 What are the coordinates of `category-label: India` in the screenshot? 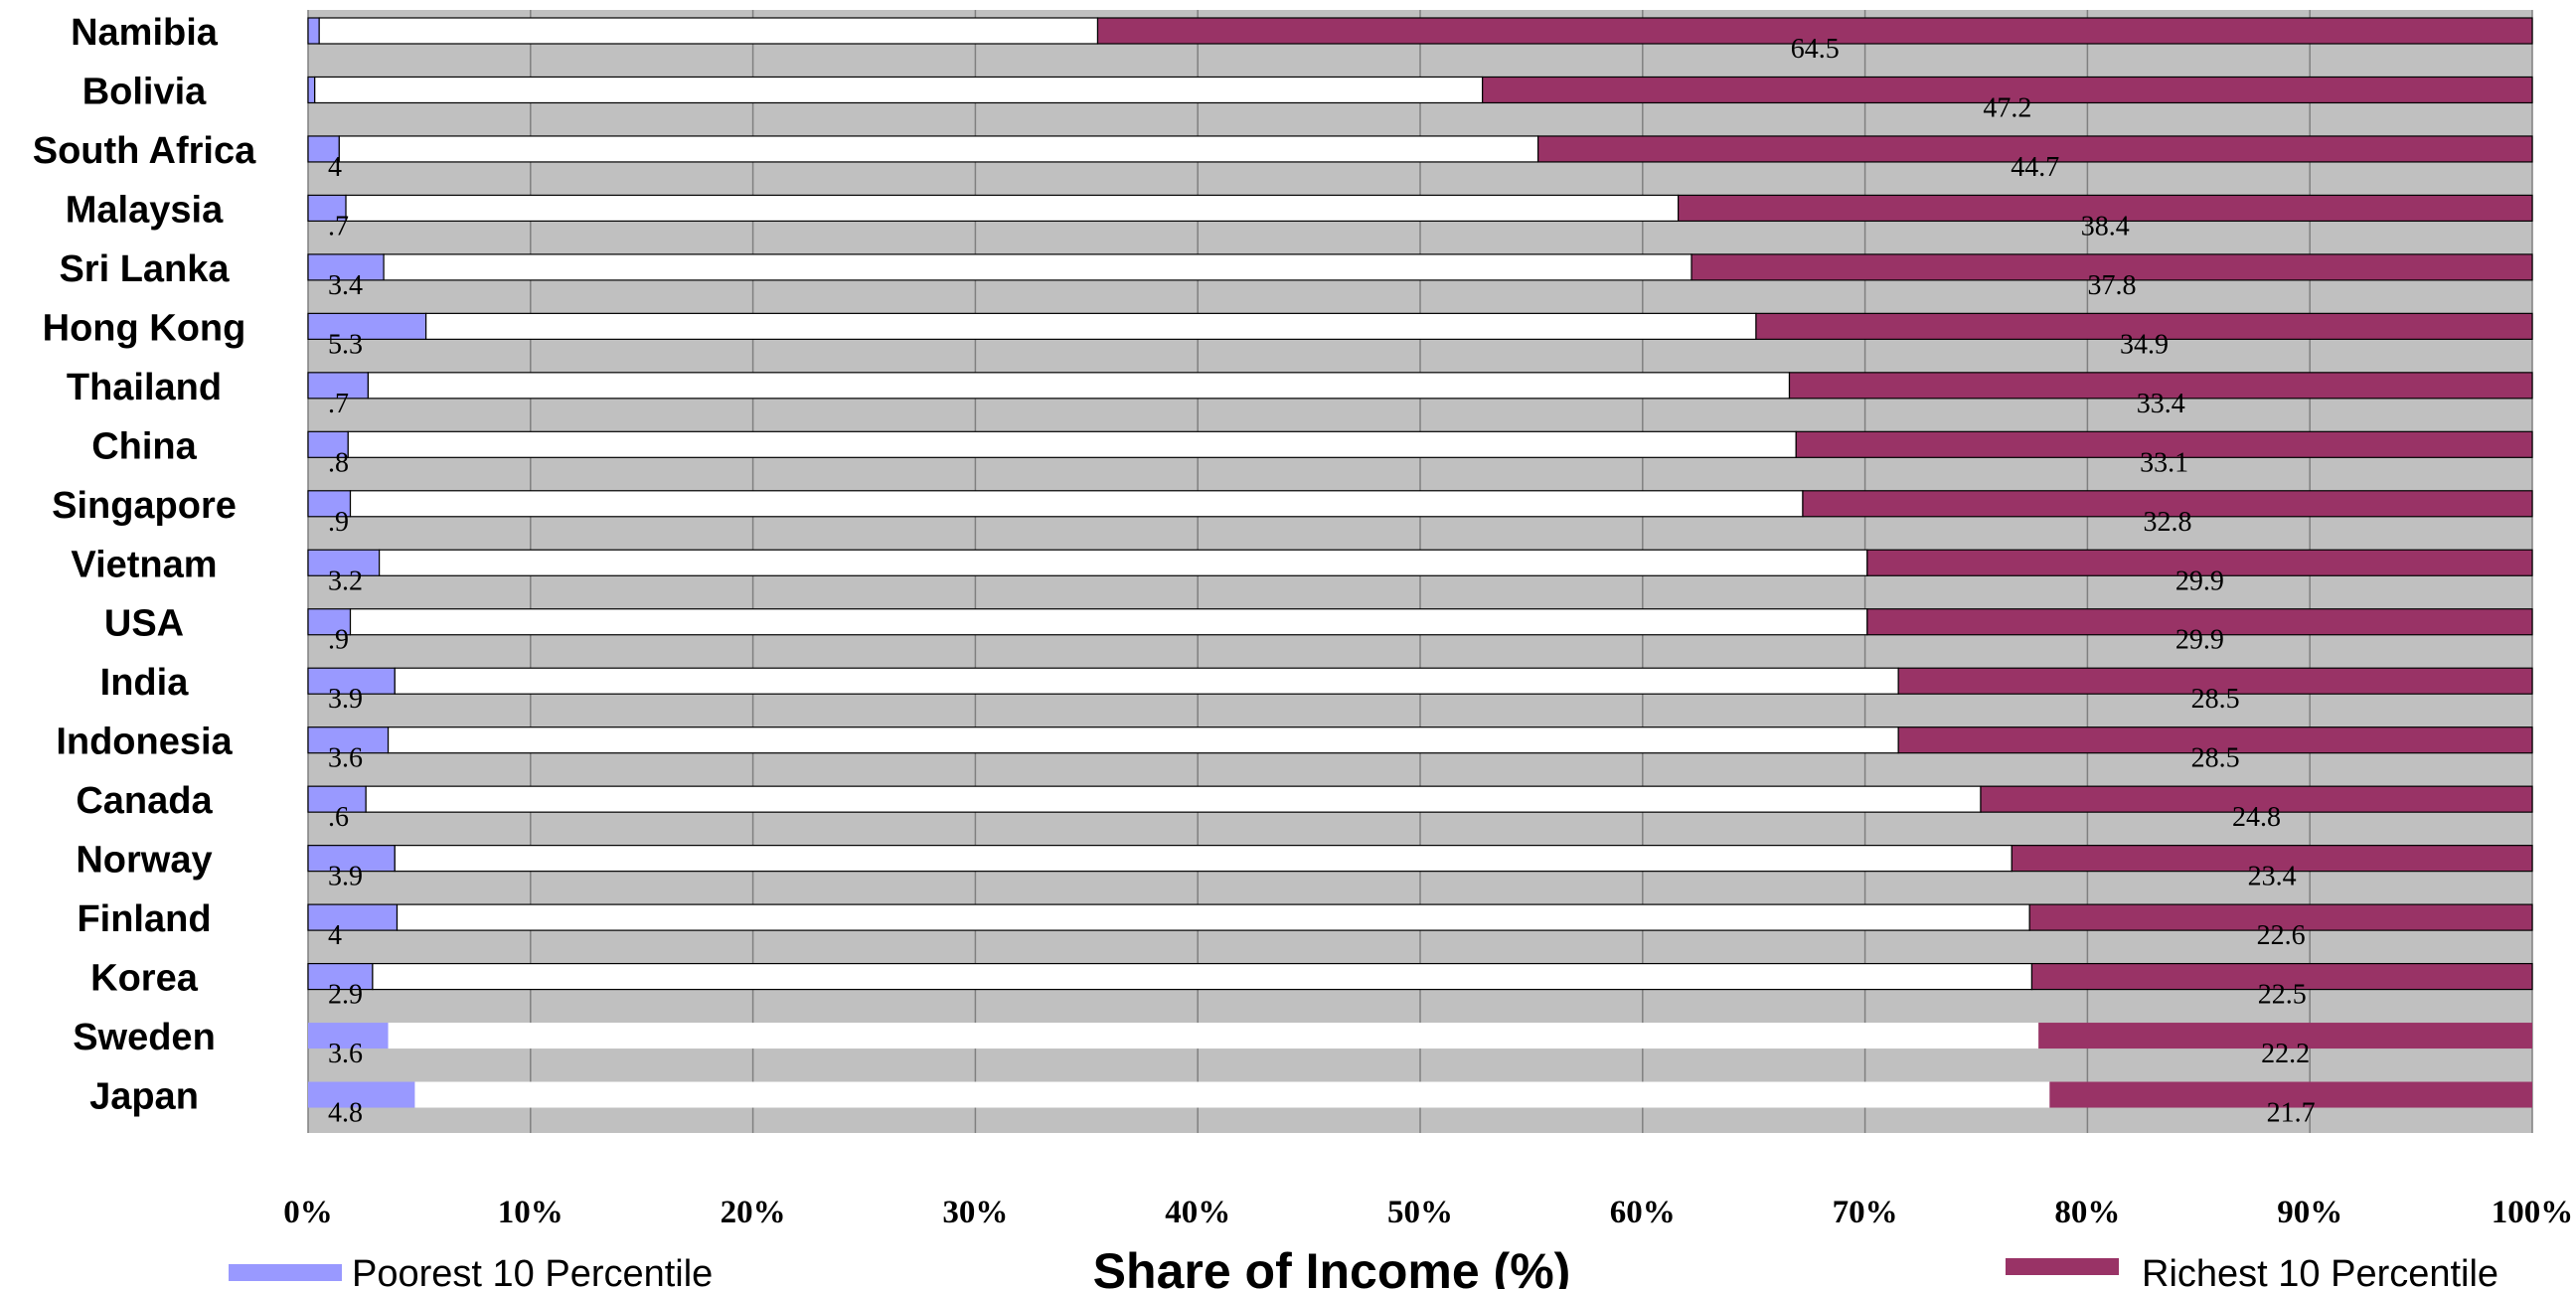 It's located at (145, 683).